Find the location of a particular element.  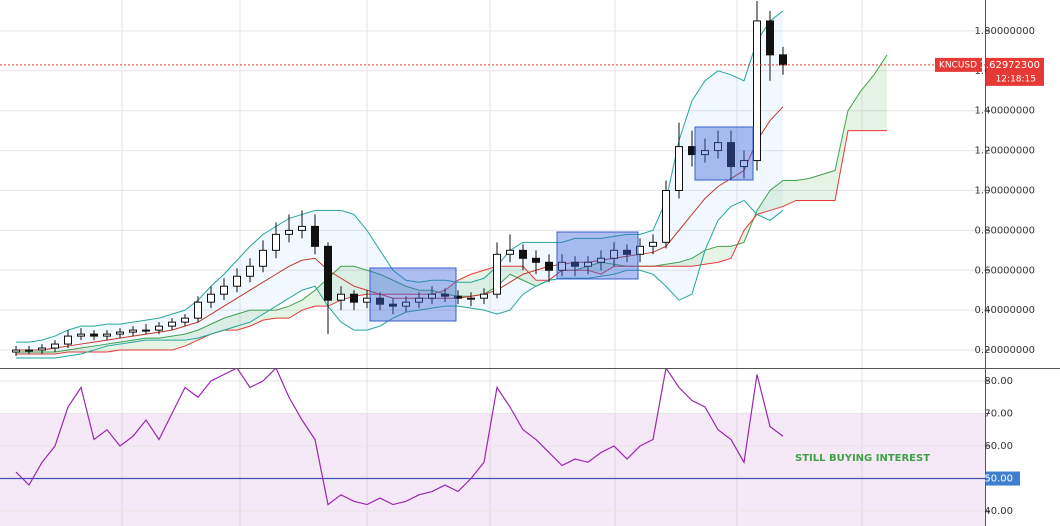

highlight-boxes is located at coordinates (561, 224).